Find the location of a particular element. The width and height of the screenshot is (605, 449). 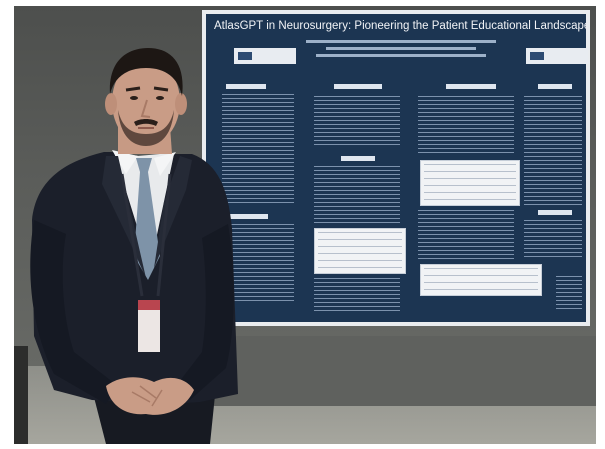

hands is located at coordinates (150, 396).